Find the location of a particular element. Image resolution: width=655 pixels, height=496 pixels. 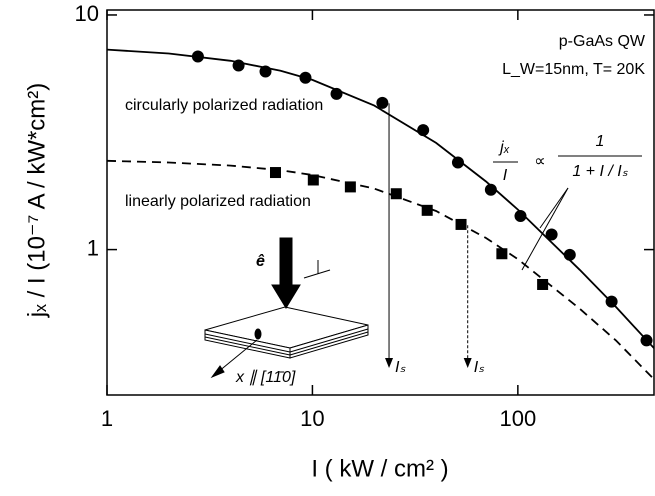

x-tick-label: 10 is located at coordinates (312, 418).